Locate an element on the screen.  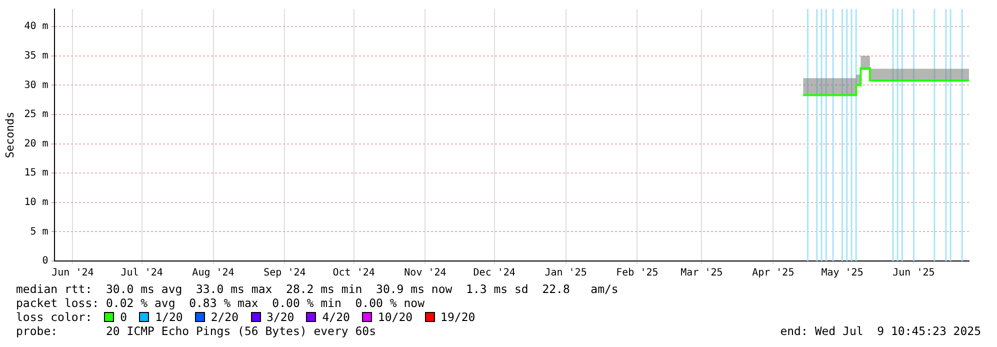
y-tick-label: 0 is located at coordinates (45, 261).